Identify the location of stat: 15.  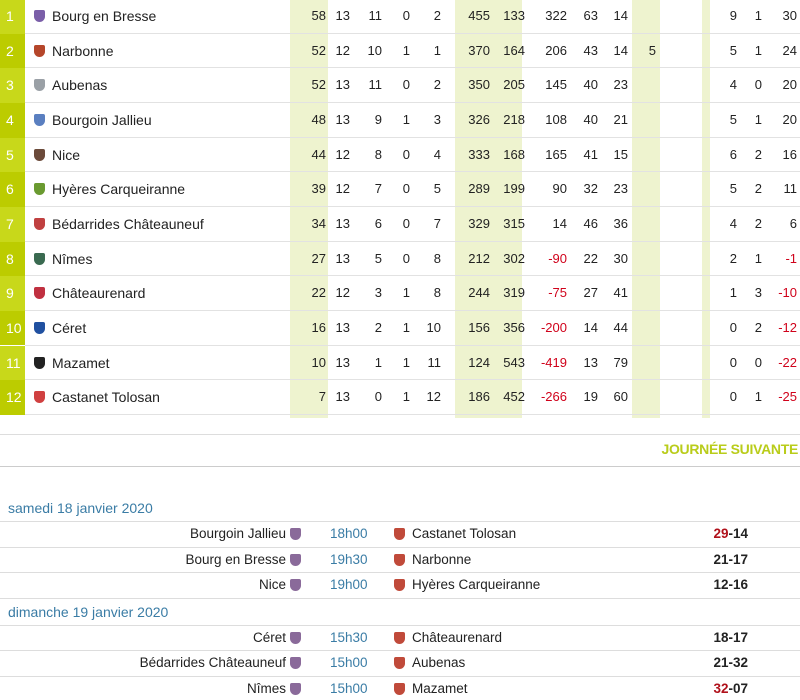
(620, 154).